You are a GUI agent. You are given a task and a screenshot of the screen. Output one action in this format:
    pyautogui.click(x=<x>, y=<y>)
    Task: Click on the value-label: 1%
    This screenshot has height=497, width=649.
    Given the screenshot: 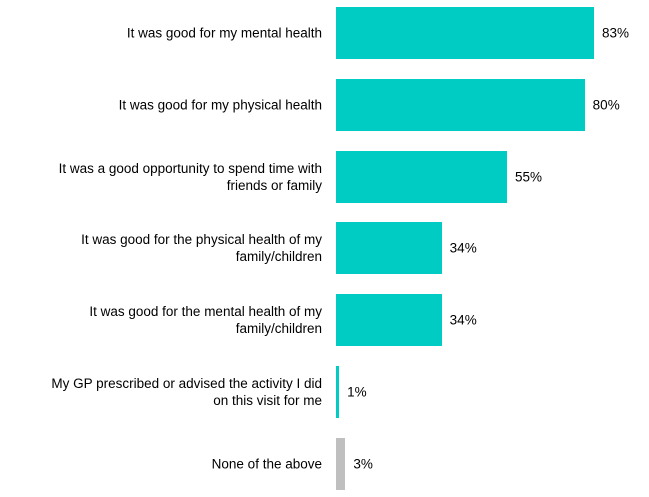 What is the action you would take?
    pyautogui.click(x=357, y=392)
    